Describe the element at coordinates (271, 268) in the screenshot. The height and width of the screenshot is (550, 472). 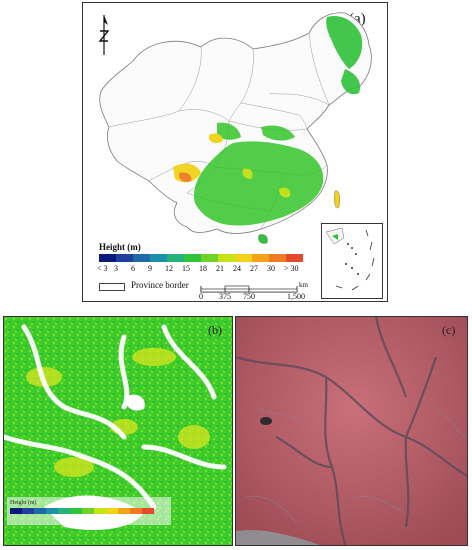
I see `legend-tick-label: 30` at that location.